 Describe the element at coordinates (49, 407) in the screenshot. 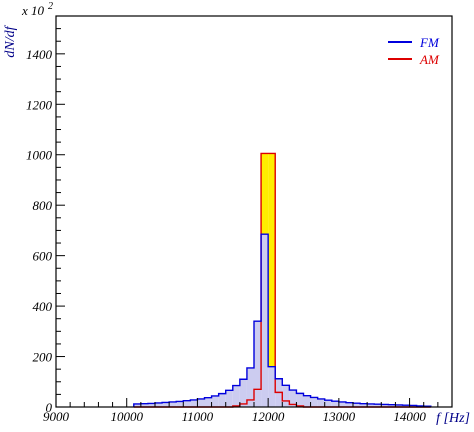

I see `y-tick-label: 0` at that location.